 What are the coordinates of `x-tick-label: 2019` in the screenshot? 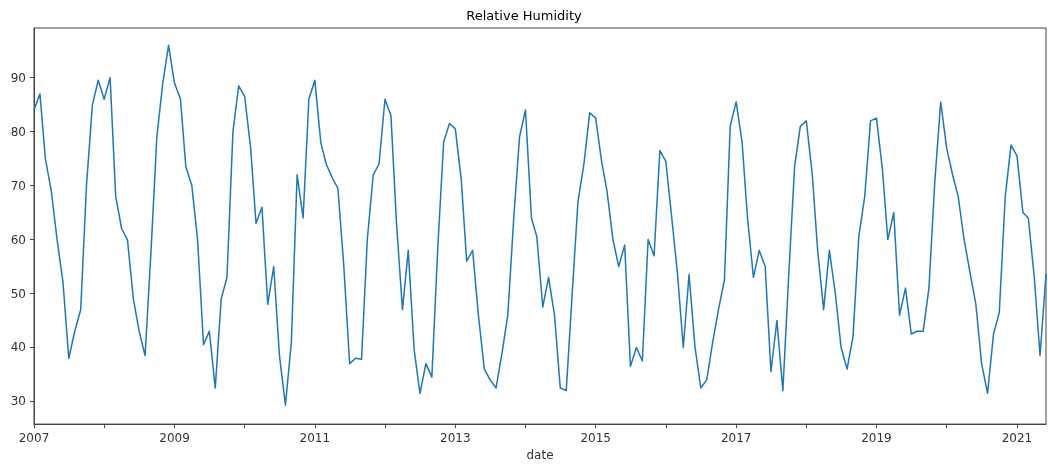 It's located at (876, 438).